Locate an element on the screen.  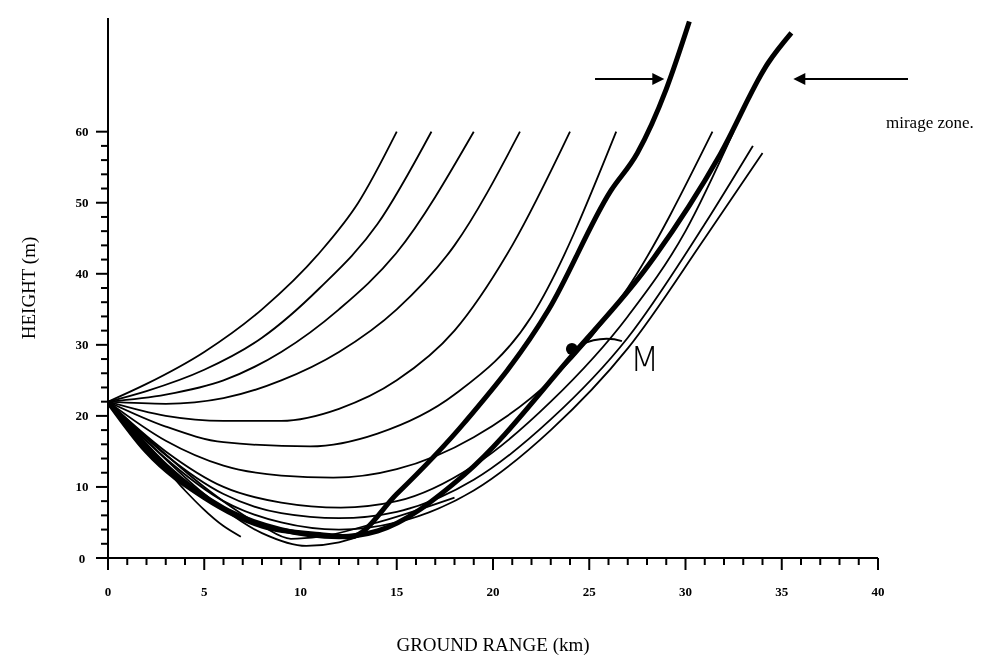
y-tick-label: 20 is located at coordinates (82, 416).